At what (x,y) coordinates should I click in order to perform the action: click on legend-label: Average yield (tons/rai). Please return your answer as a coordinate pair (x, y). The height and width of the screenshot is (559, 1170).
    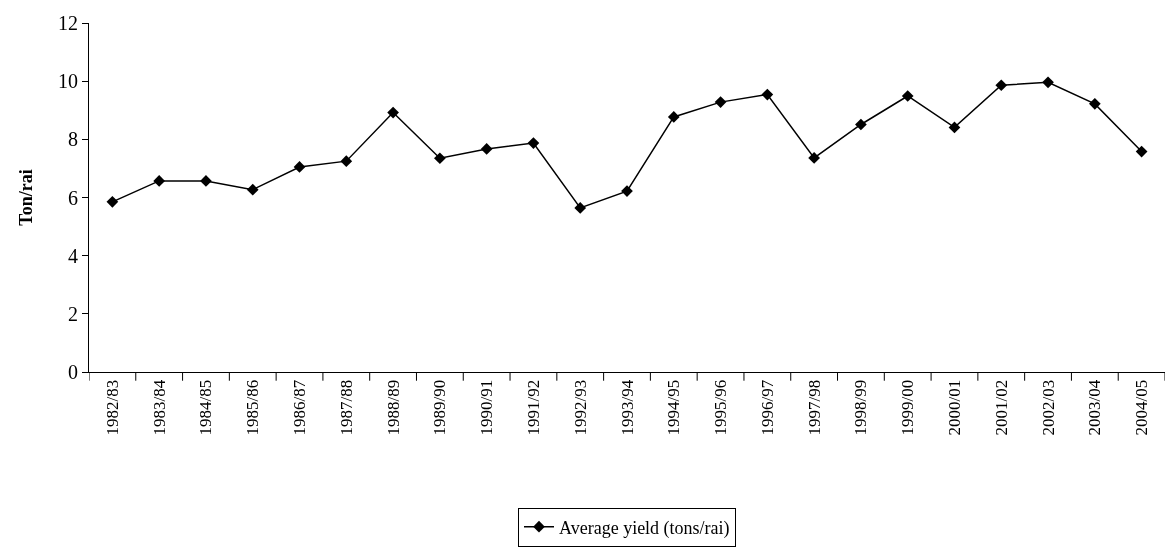
    Looking at the image, I should click on (644, 528).